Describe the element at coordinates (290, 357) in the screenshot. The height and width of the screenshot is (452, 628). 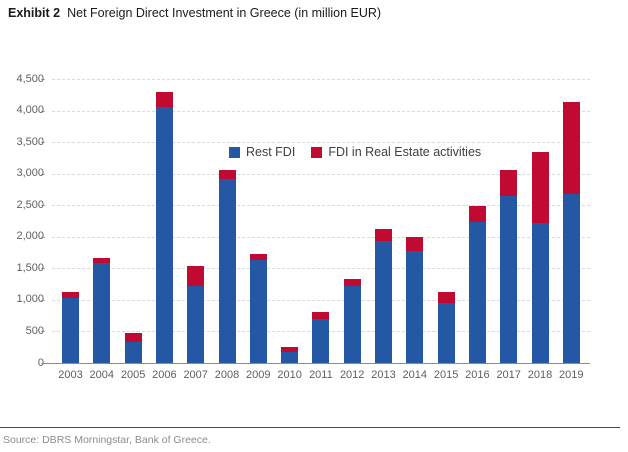
I see `bar-2010-rest-fdi` at that location.